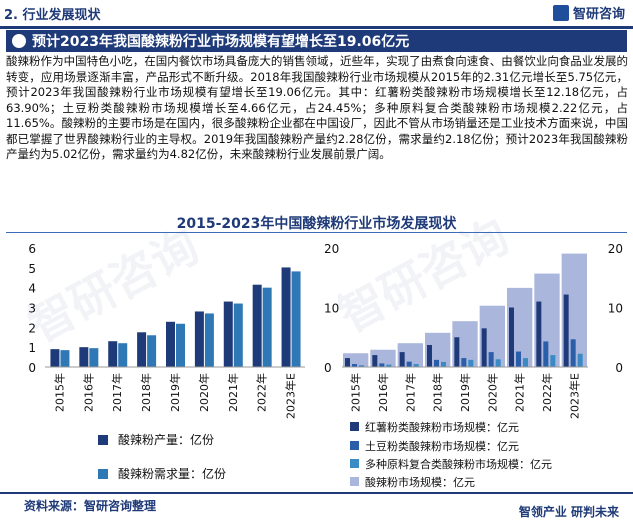 This screenshot has width=633, height=523. I want to click on y-tick-label: 0, so click(32, 368).